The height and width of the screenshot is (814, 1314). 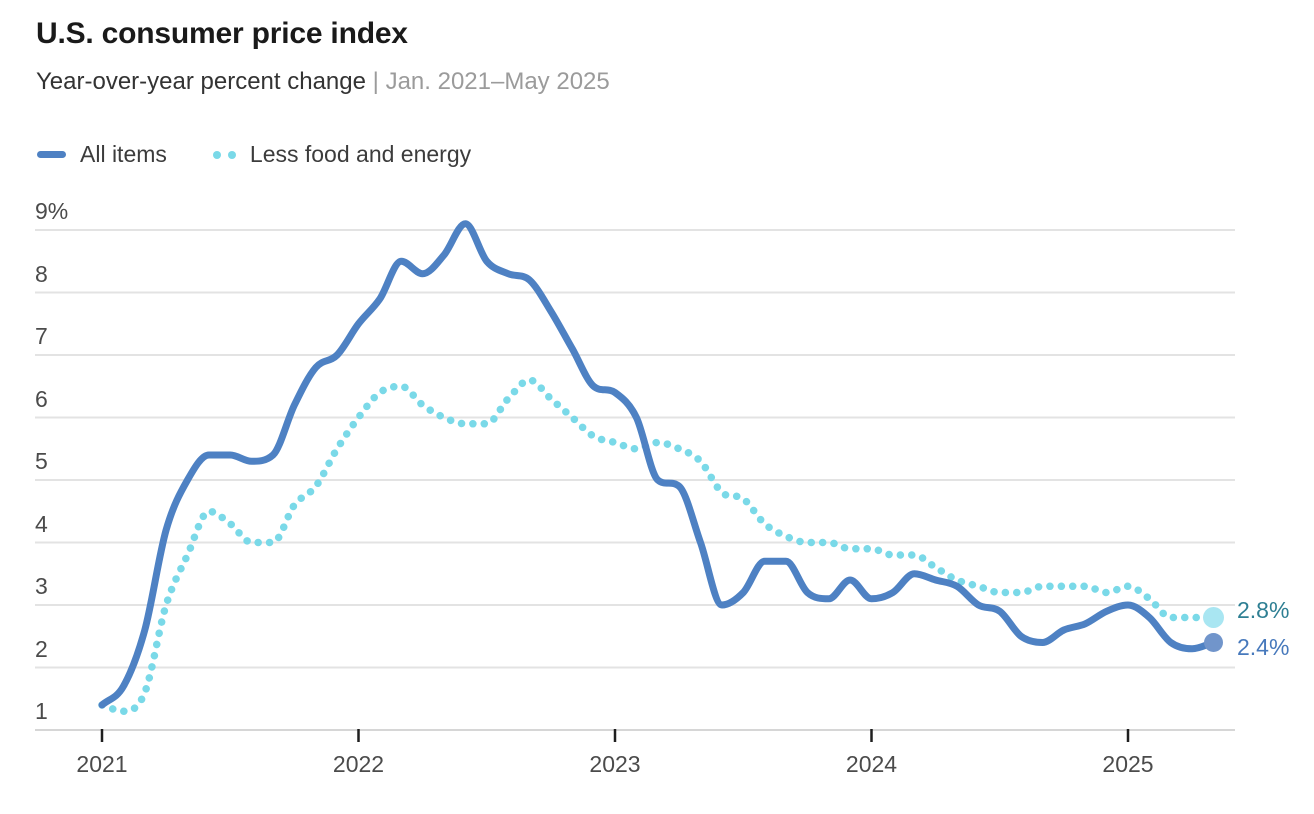 I want to click on page-title: U.S. consumer price index, so click(x=222, y=33).